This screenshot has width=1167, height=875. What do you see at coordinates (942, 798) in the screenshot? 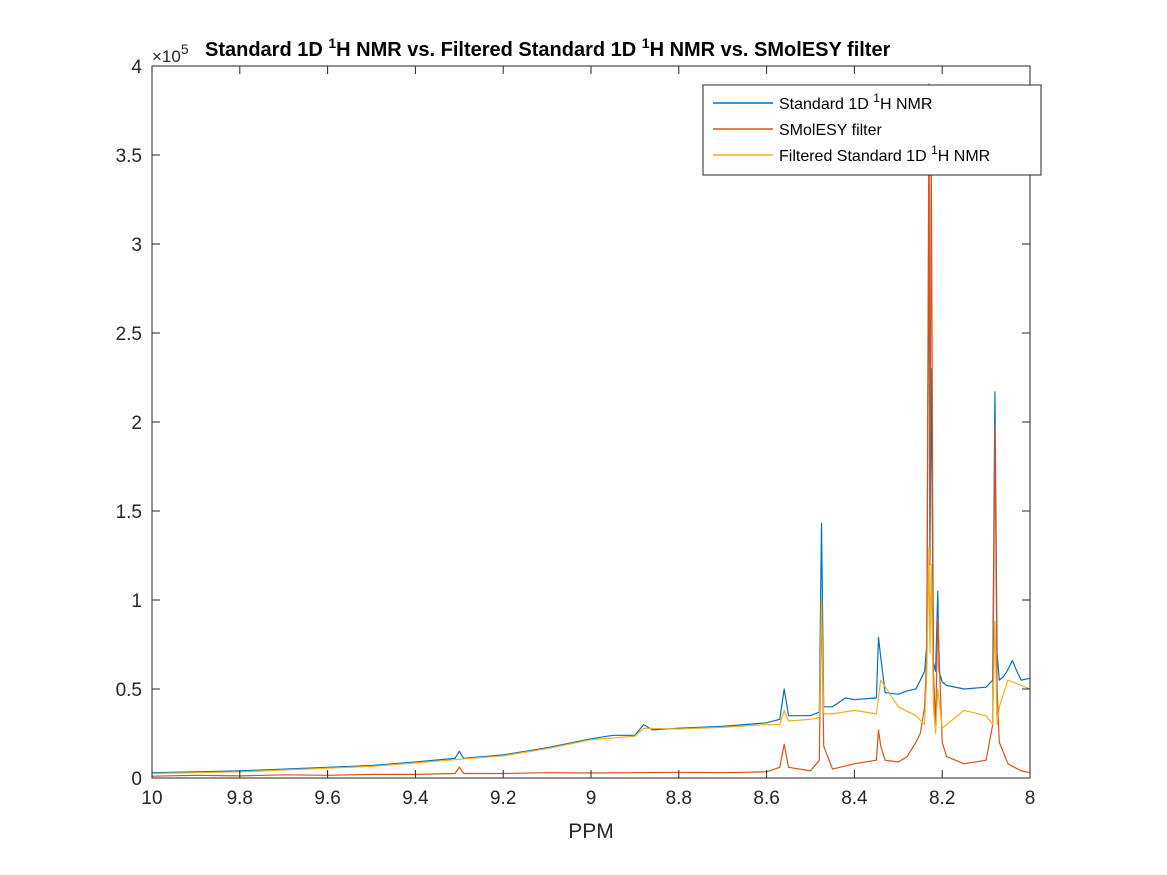
I see `x-tick-label: 8.2` at bounding box center [942, 798].